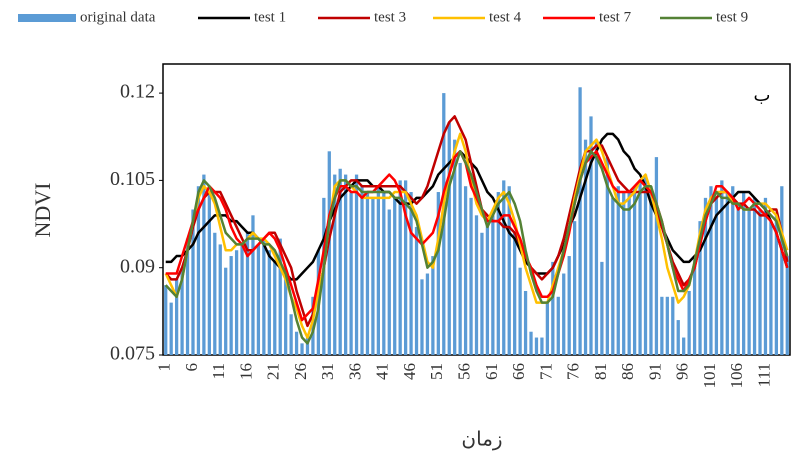 The width and height of the screenshot is (797, 457). Describe the element at coordinates (390, 17) in the screenshot. I see `legend-label: test 3` at that location.